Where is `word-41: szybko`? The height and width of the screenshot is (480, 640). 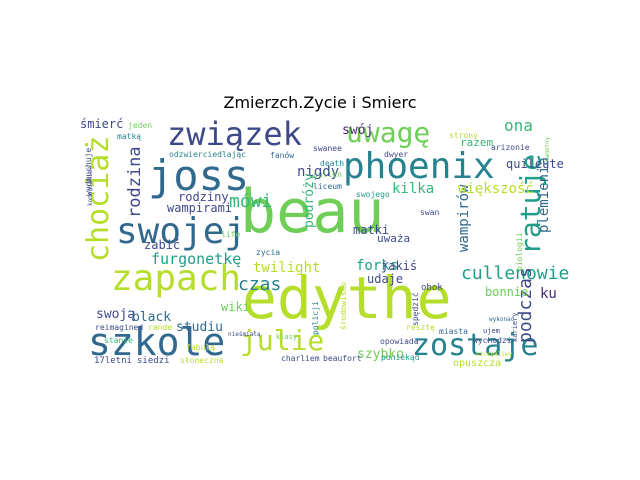 word-41: szybko is located at coordinates (380, 354).